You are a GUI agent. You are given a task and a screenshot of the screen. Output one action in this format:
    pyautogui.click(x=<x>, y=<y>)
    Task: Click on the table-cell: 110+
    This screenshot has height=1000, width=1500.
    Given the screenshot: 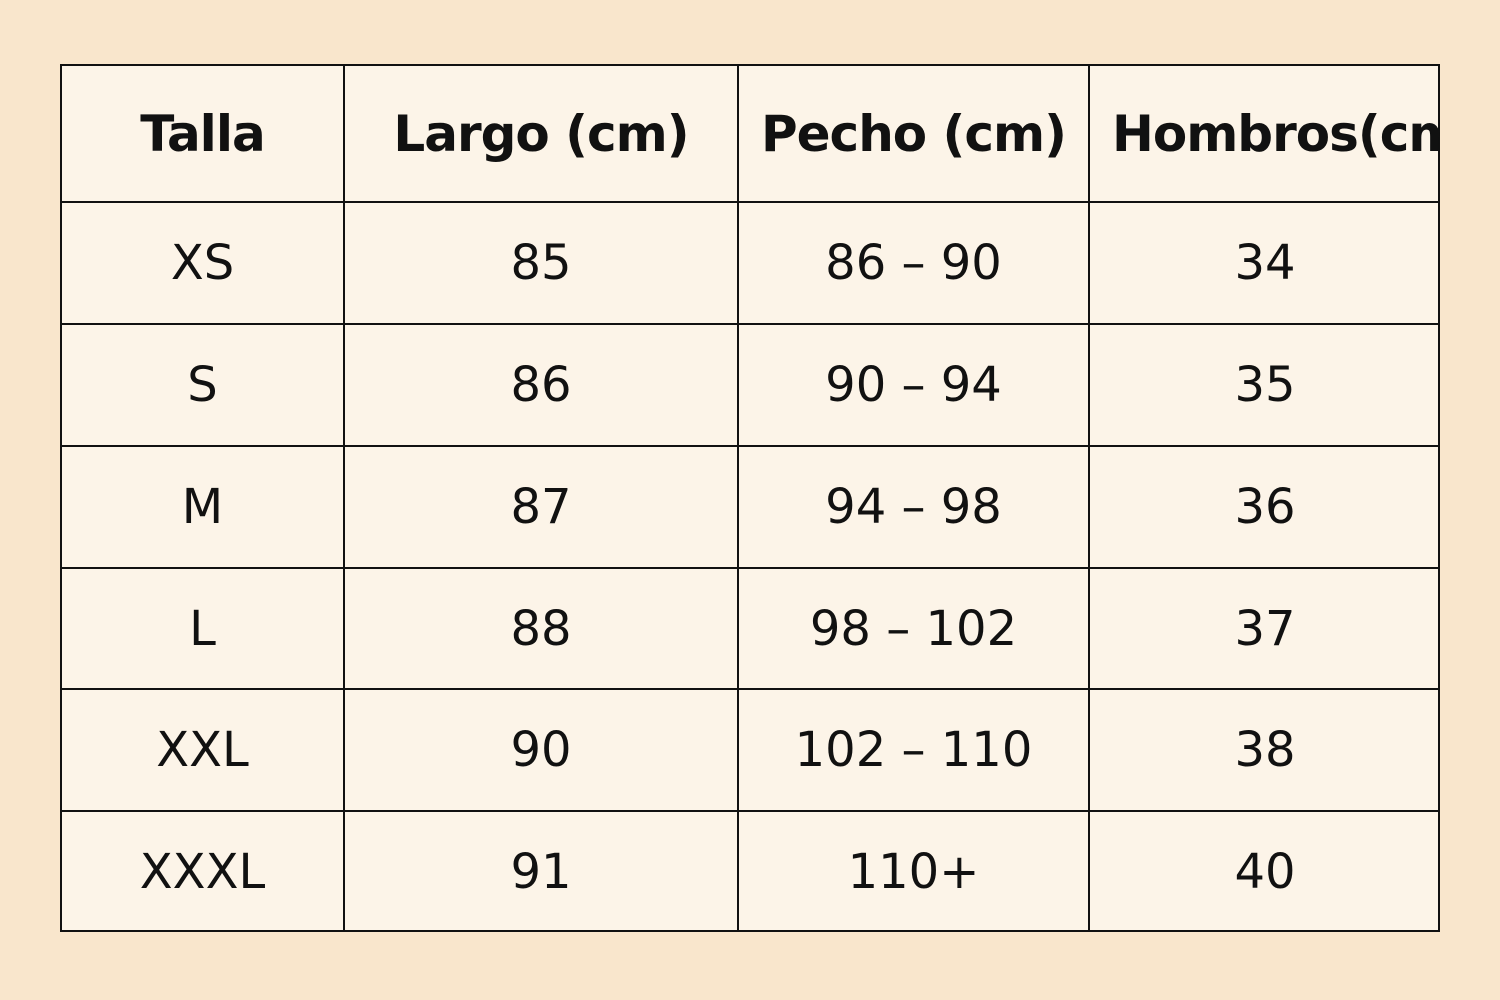 What is the action you would take?
    pyautogui.click(x=914, y=872)
    